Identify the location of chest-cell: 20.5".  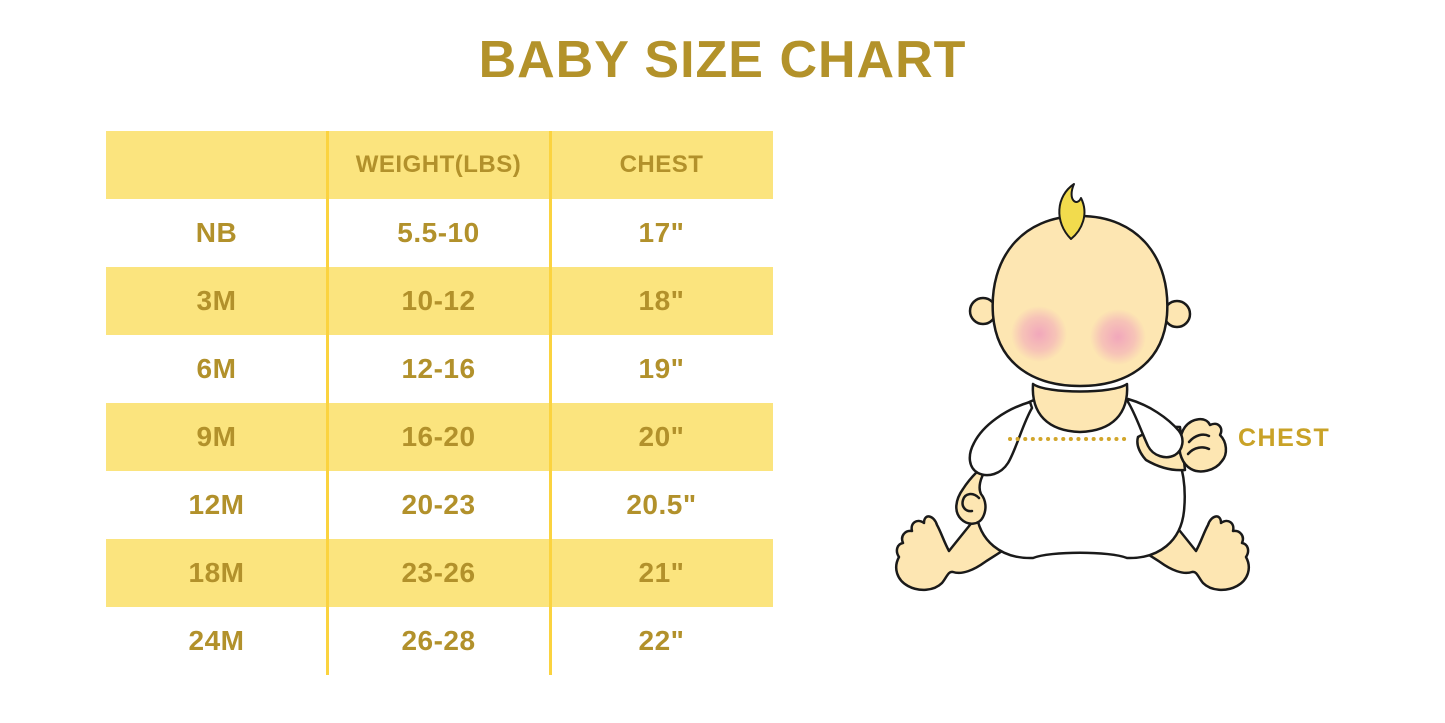
(661, 504).